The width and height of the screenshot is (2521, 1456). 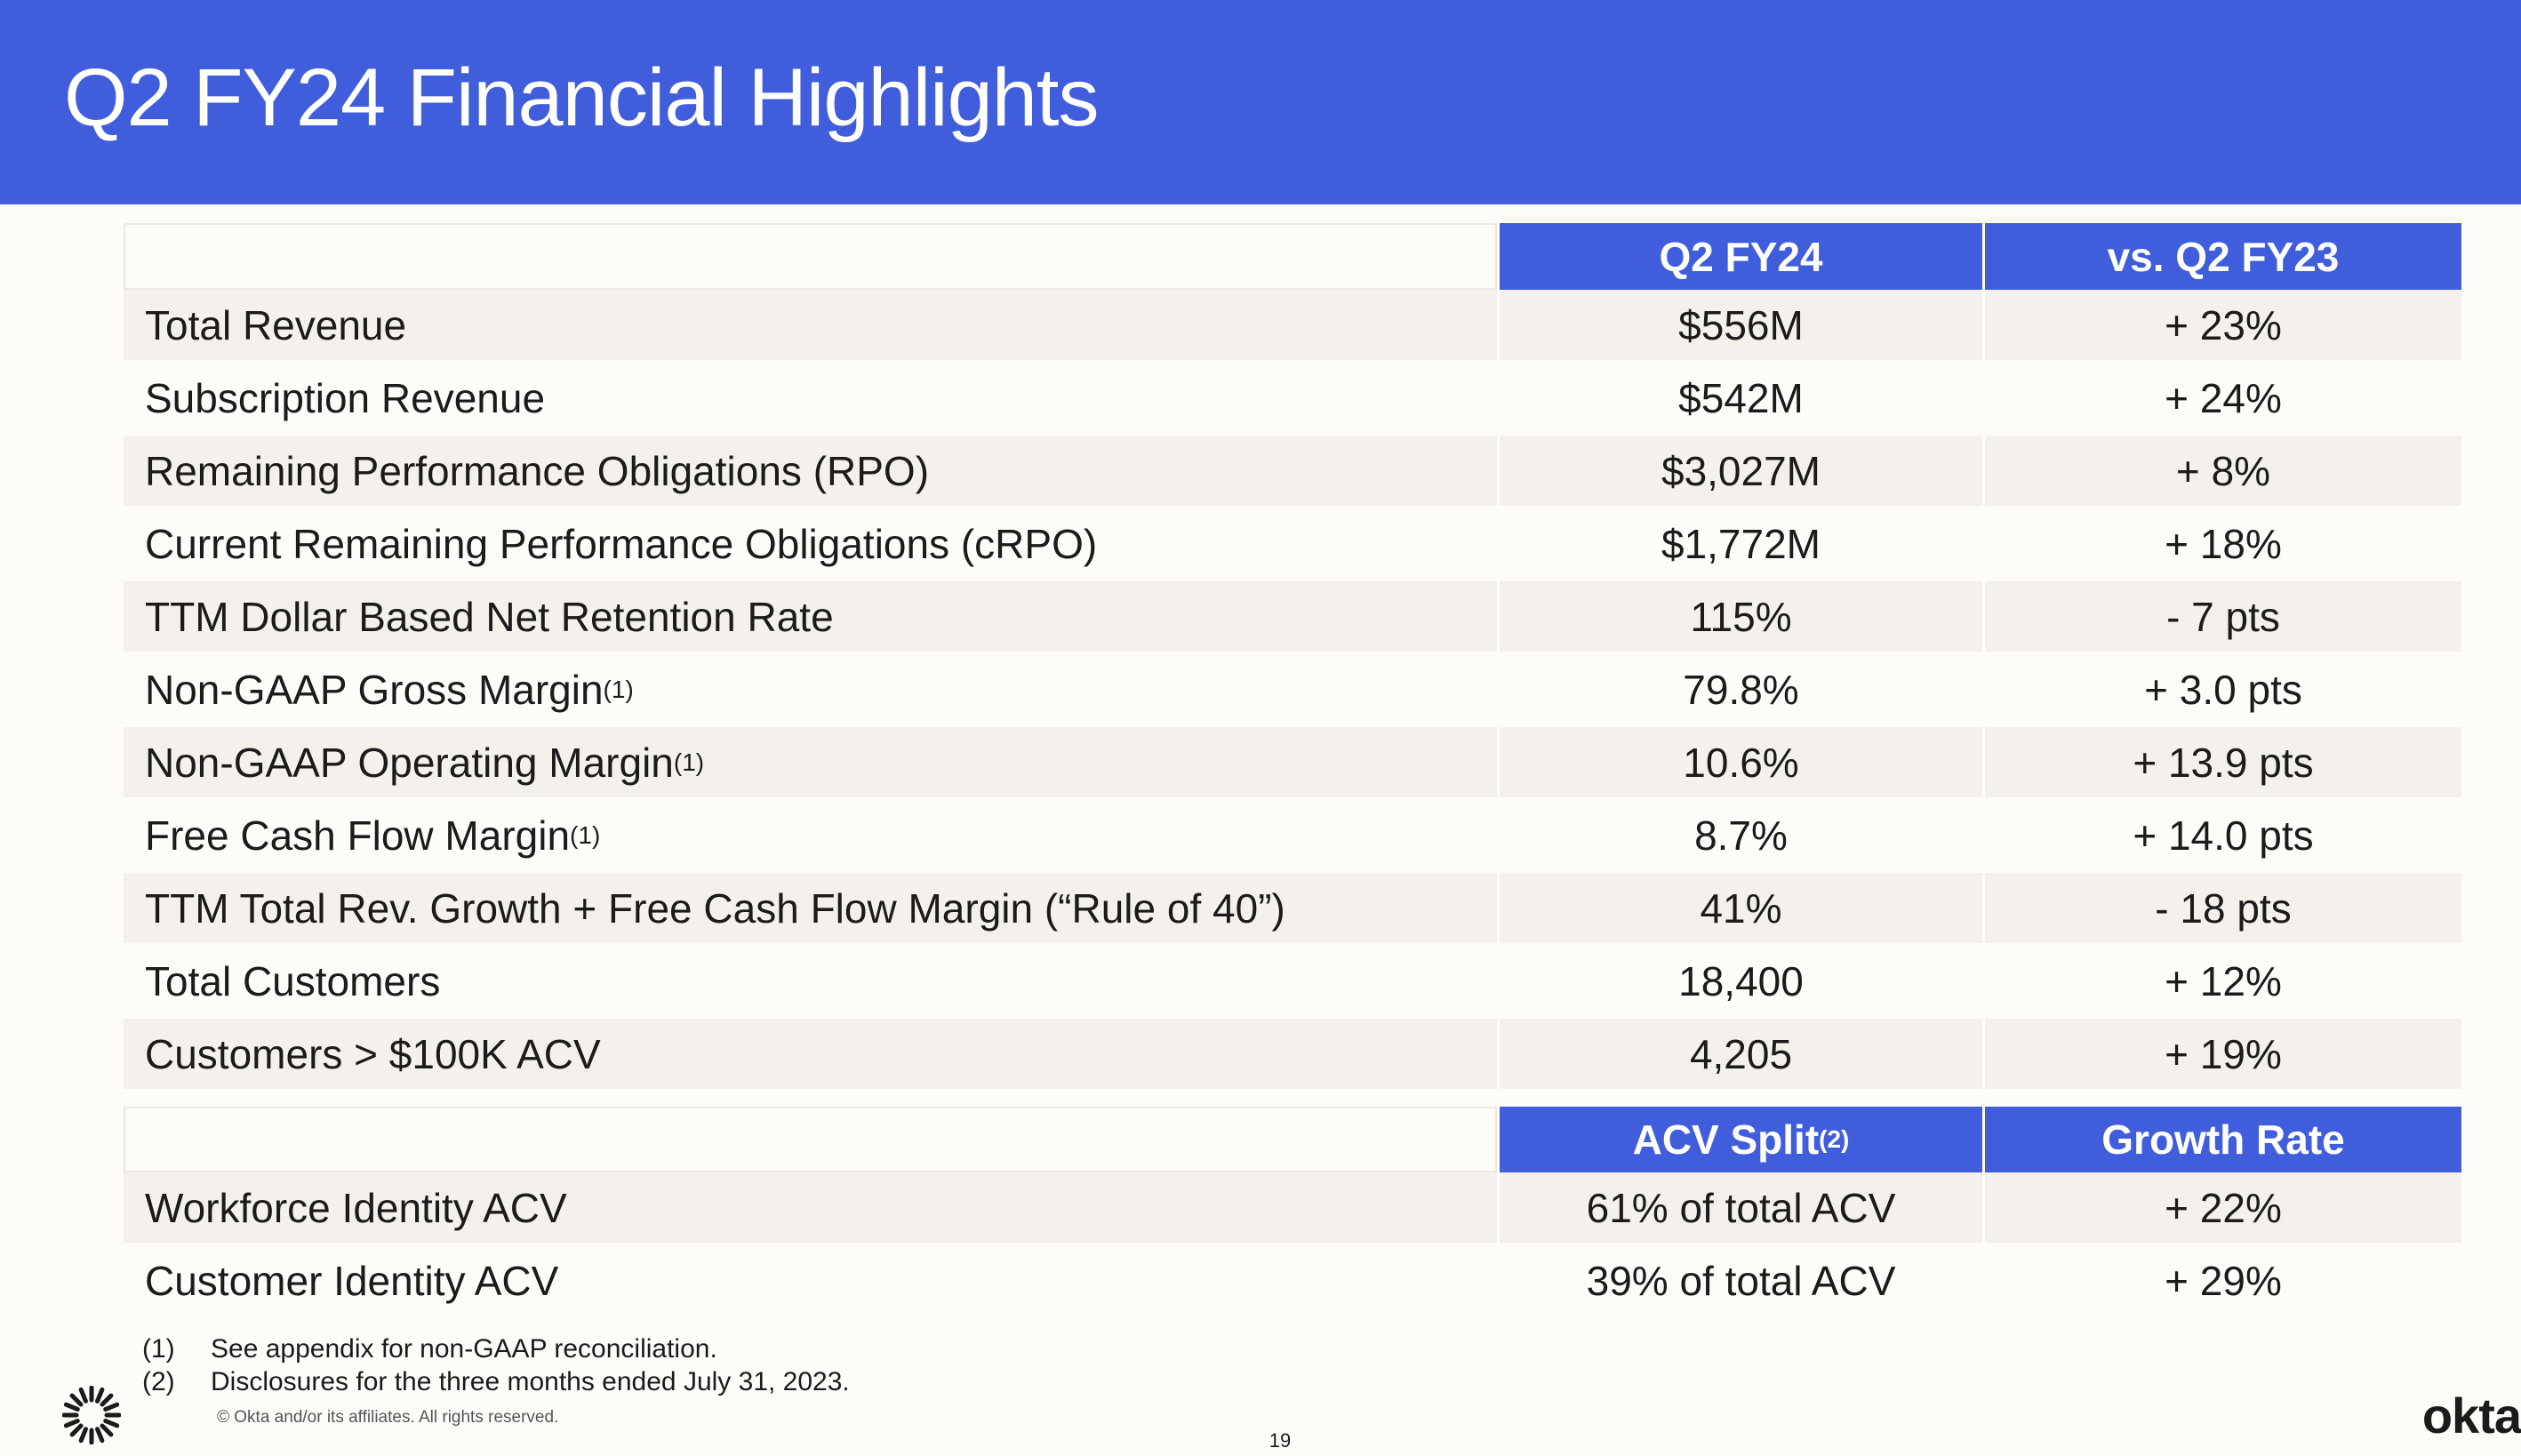 I want to click on cell-text: Customers > $100K ACV, so click(x=373, y=1053).